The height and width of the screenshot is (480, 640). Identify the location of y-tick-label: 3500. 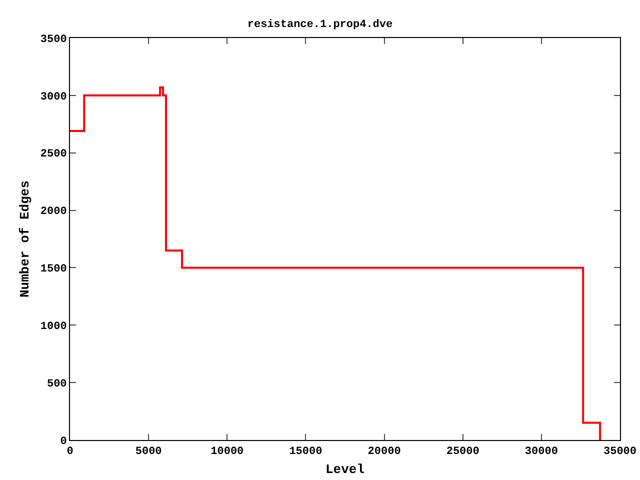
(53, 40).